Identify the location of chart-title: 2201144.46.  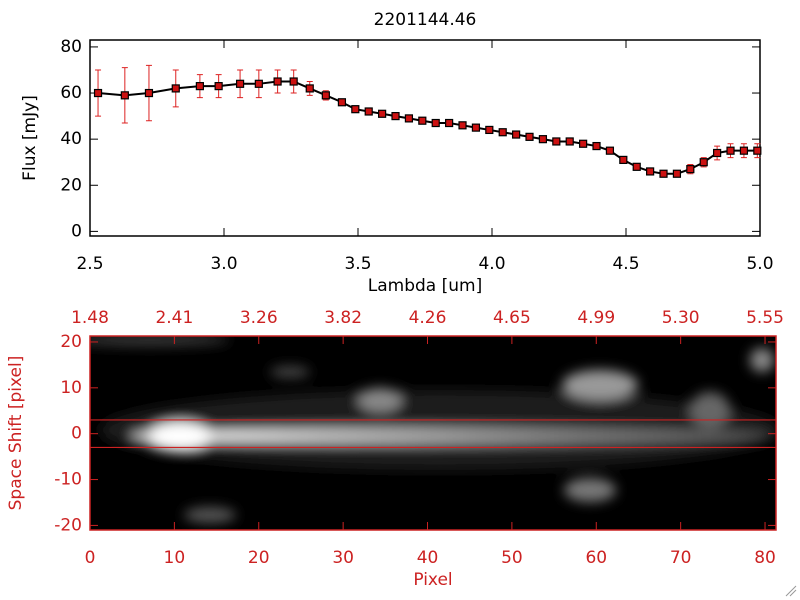
(425, 20).